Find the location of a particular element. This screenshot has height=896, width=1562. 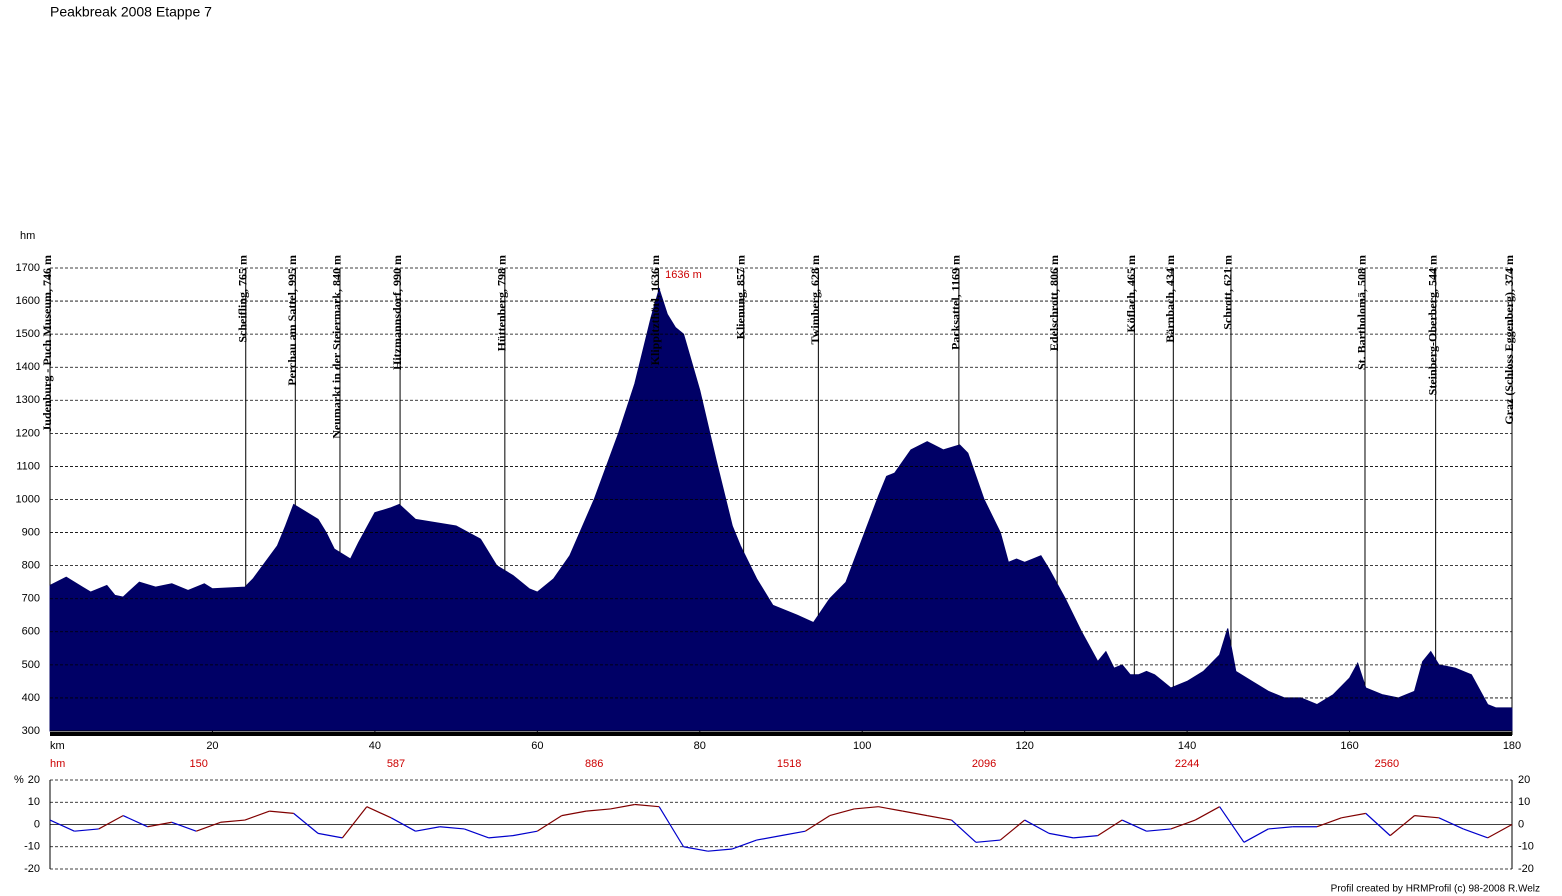

waypoint-label: Scheifling, 765 m is located at coordinates (242, 299).